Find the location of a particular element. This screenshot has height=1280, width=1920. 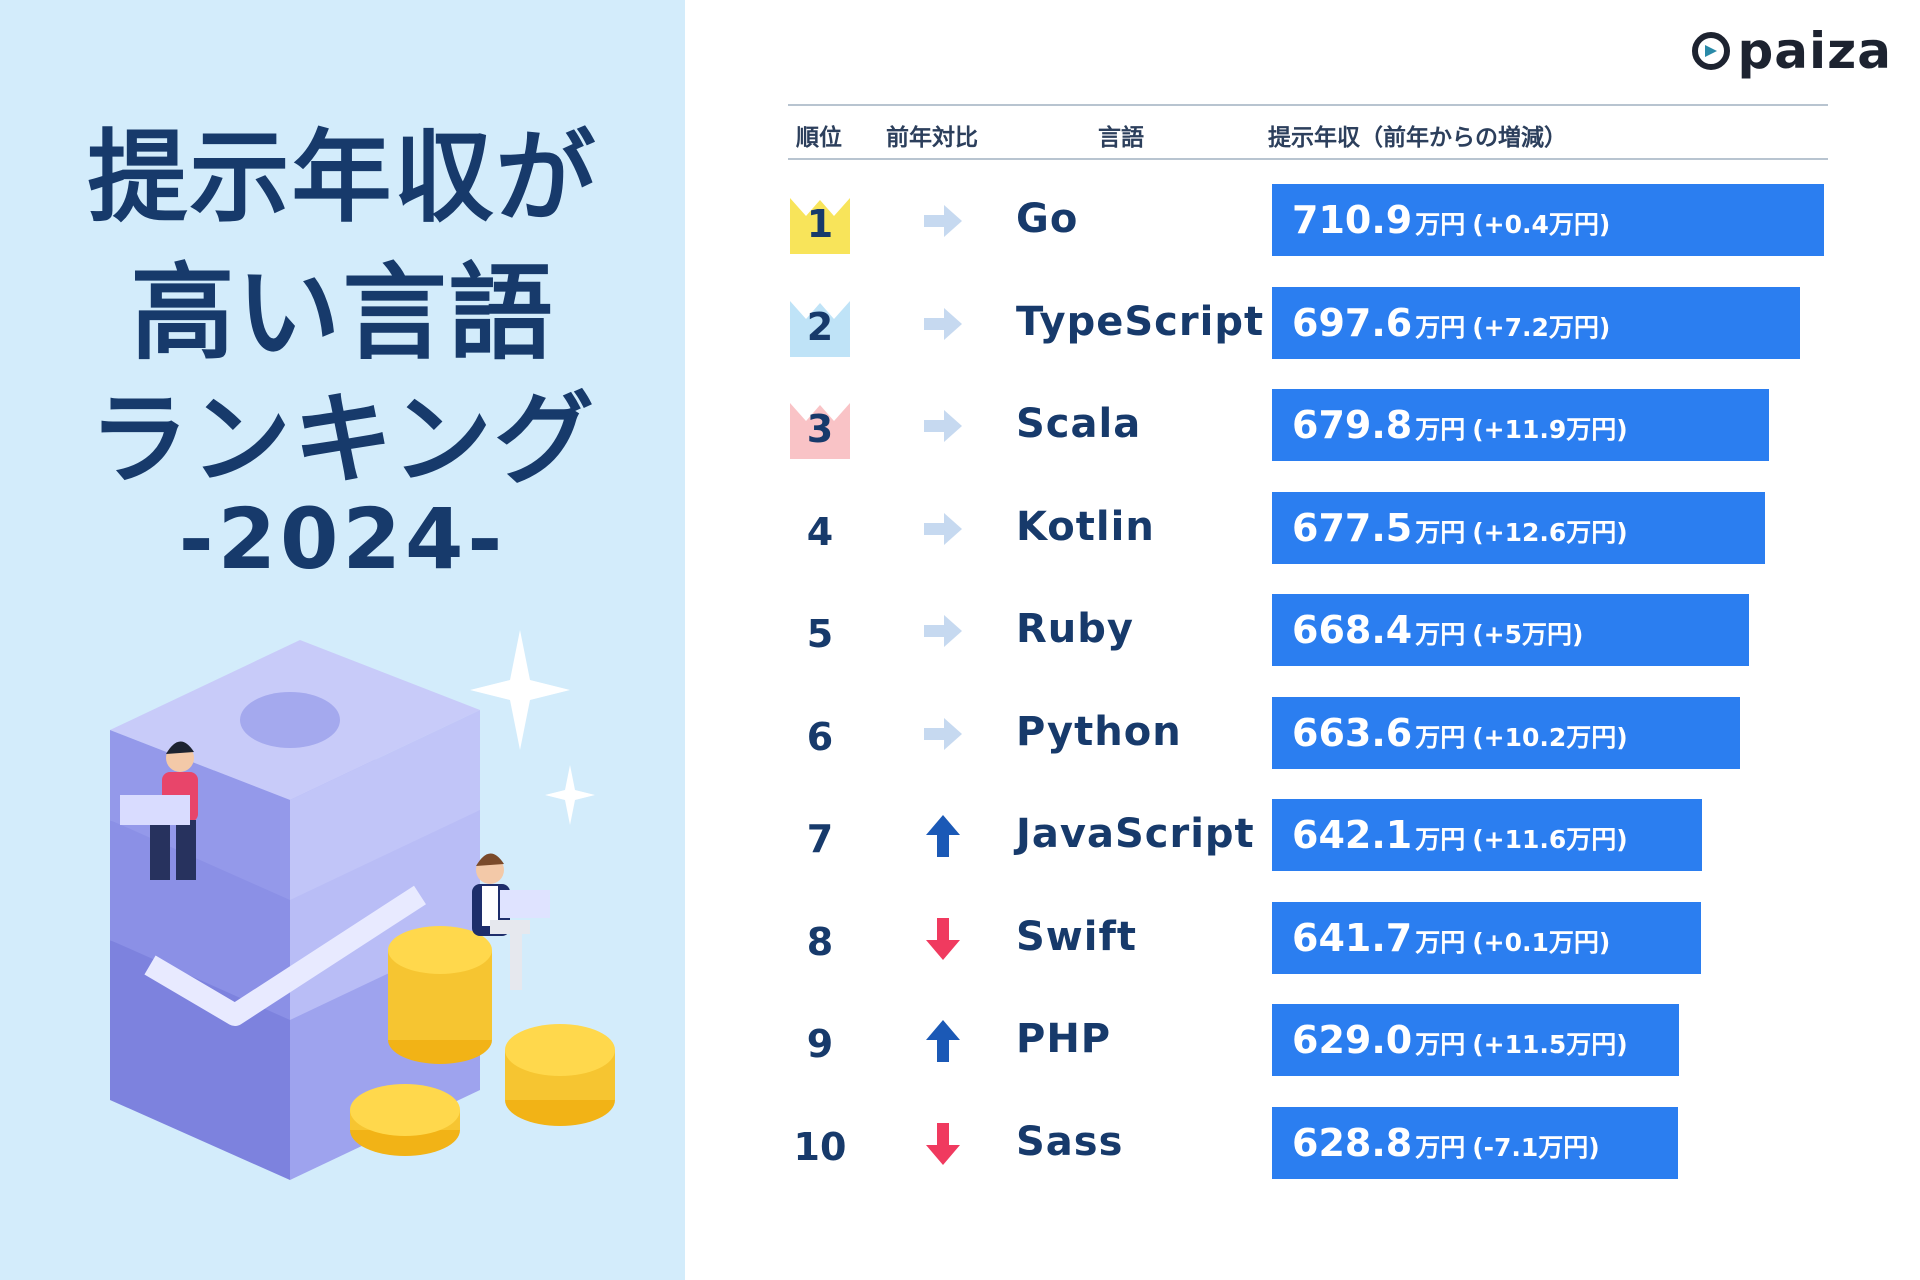

rank-cell: 6 is located at coordinates (820, 733).